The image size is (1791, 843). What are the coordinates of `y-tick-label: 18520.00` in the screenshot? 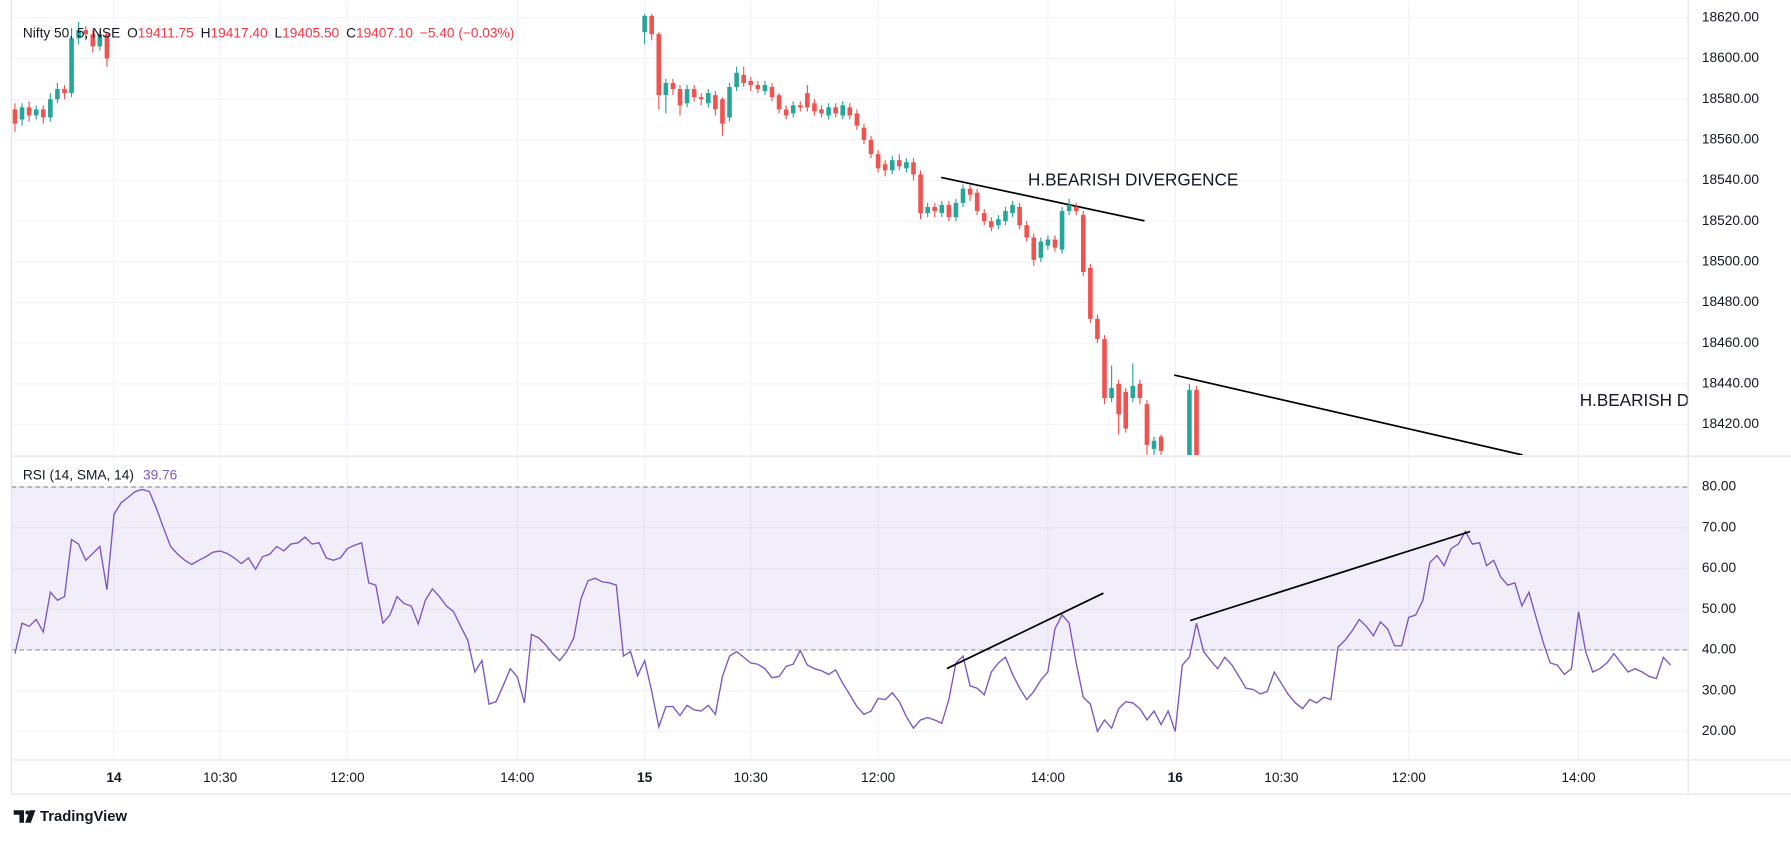 It's located at (1730, 220).